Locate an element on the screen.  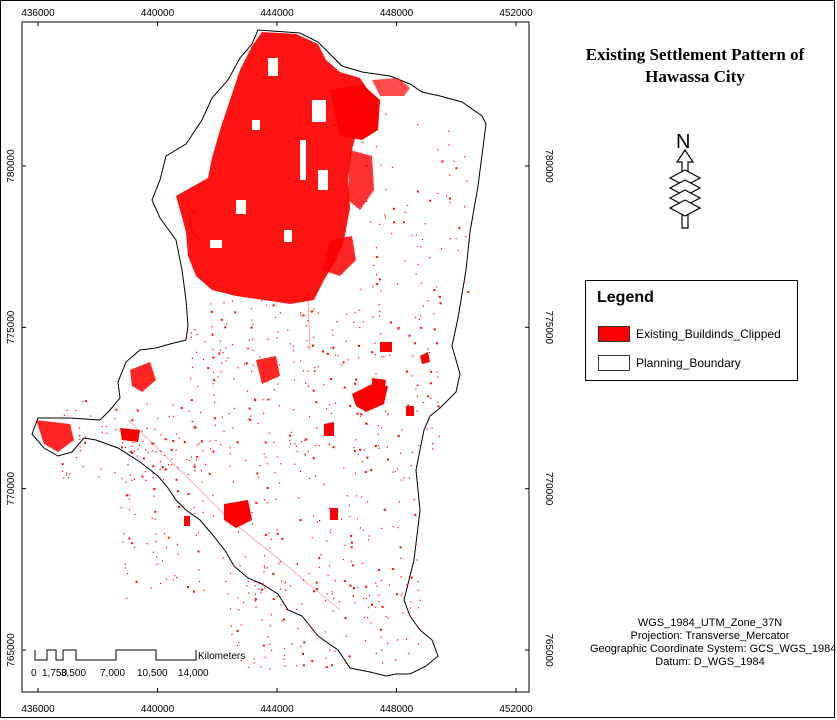
y-tick-right-0: 780000 is located at coordinates (548, 166).